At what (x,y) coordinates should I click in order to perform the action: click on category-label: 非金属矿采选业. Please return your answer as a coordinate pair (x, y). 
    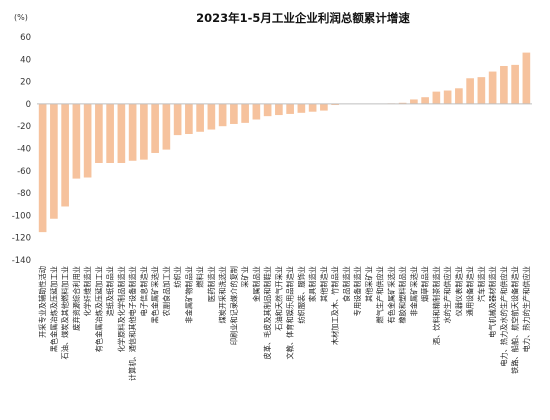
    Looking at the image, I should click on (413, 291).